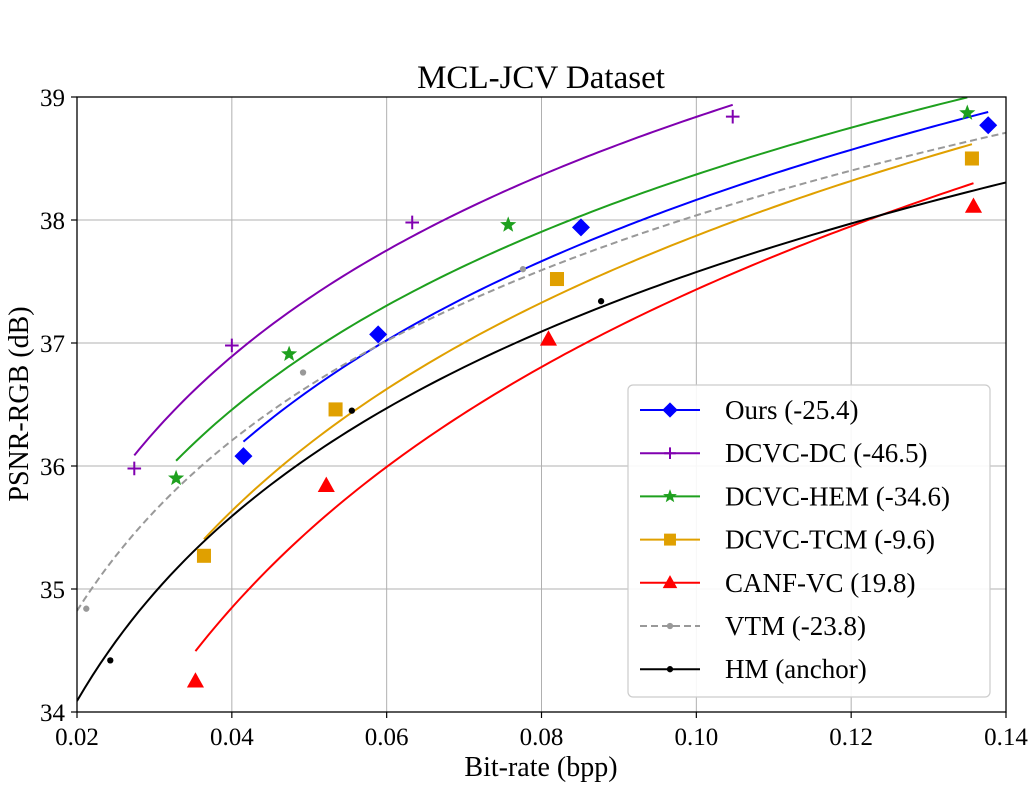  Describe the element at coordinates (851, 737) in the screenshot. I see `x-tick-label: 0.12` at that location.